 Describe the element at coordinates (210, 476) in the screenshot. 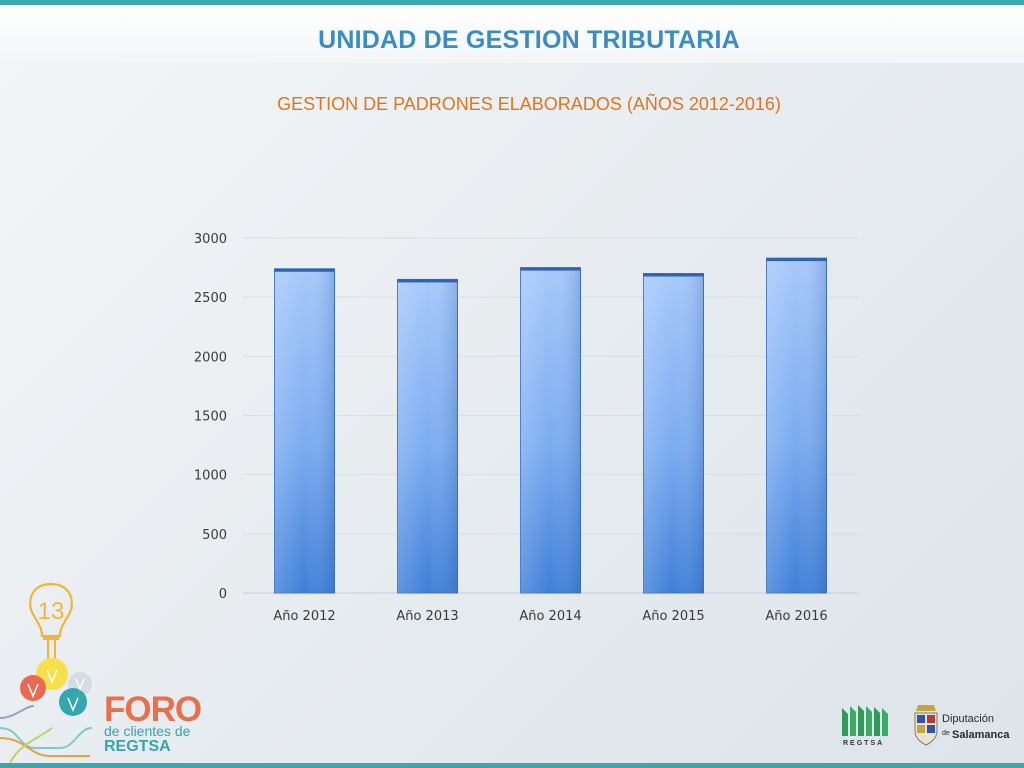

I see `y-tick-label: 1000` at that location.